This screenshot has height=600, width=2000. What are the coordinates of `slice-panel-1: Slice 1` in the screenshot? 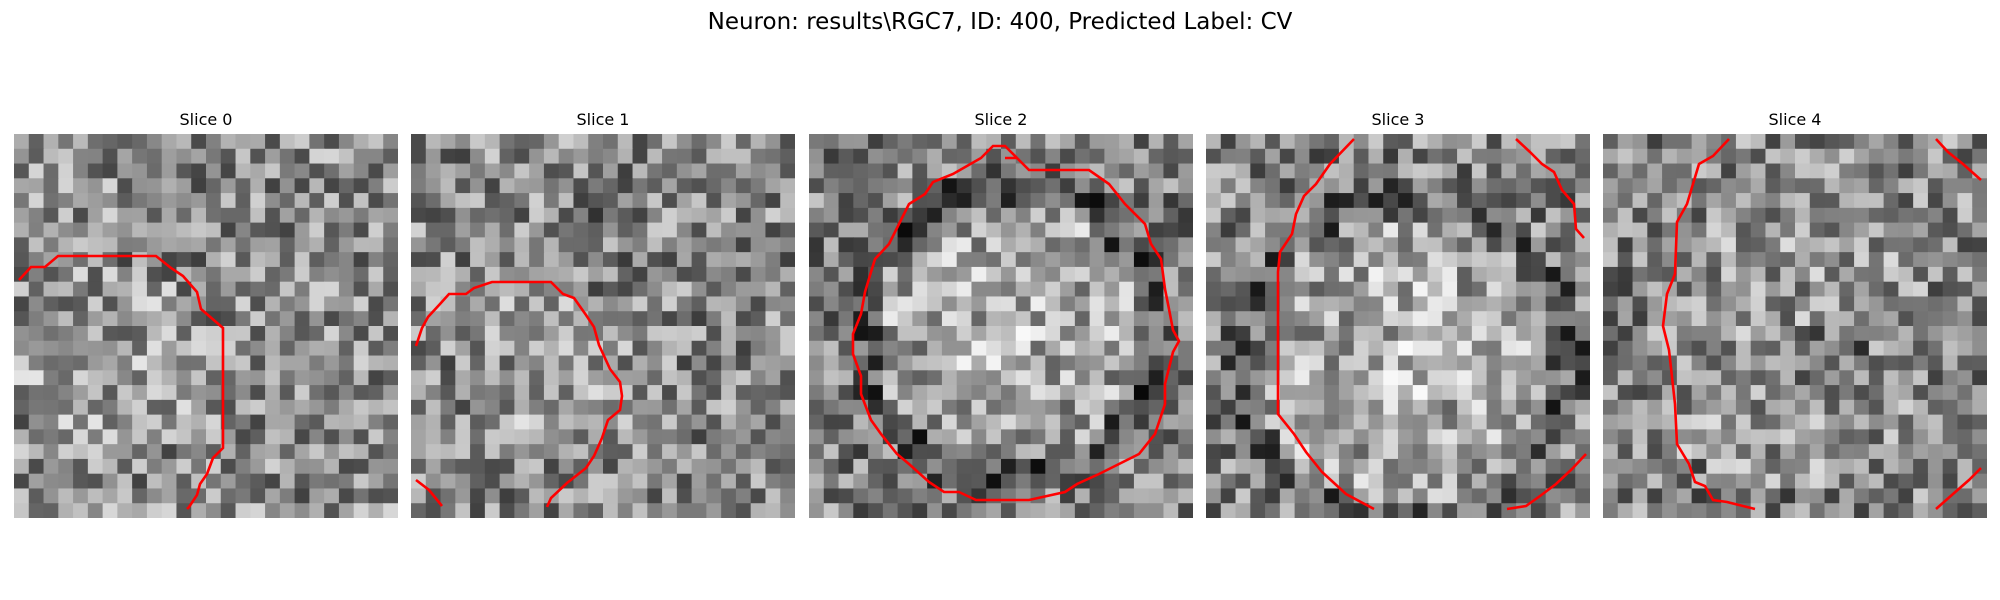 It's located at (603, 317).